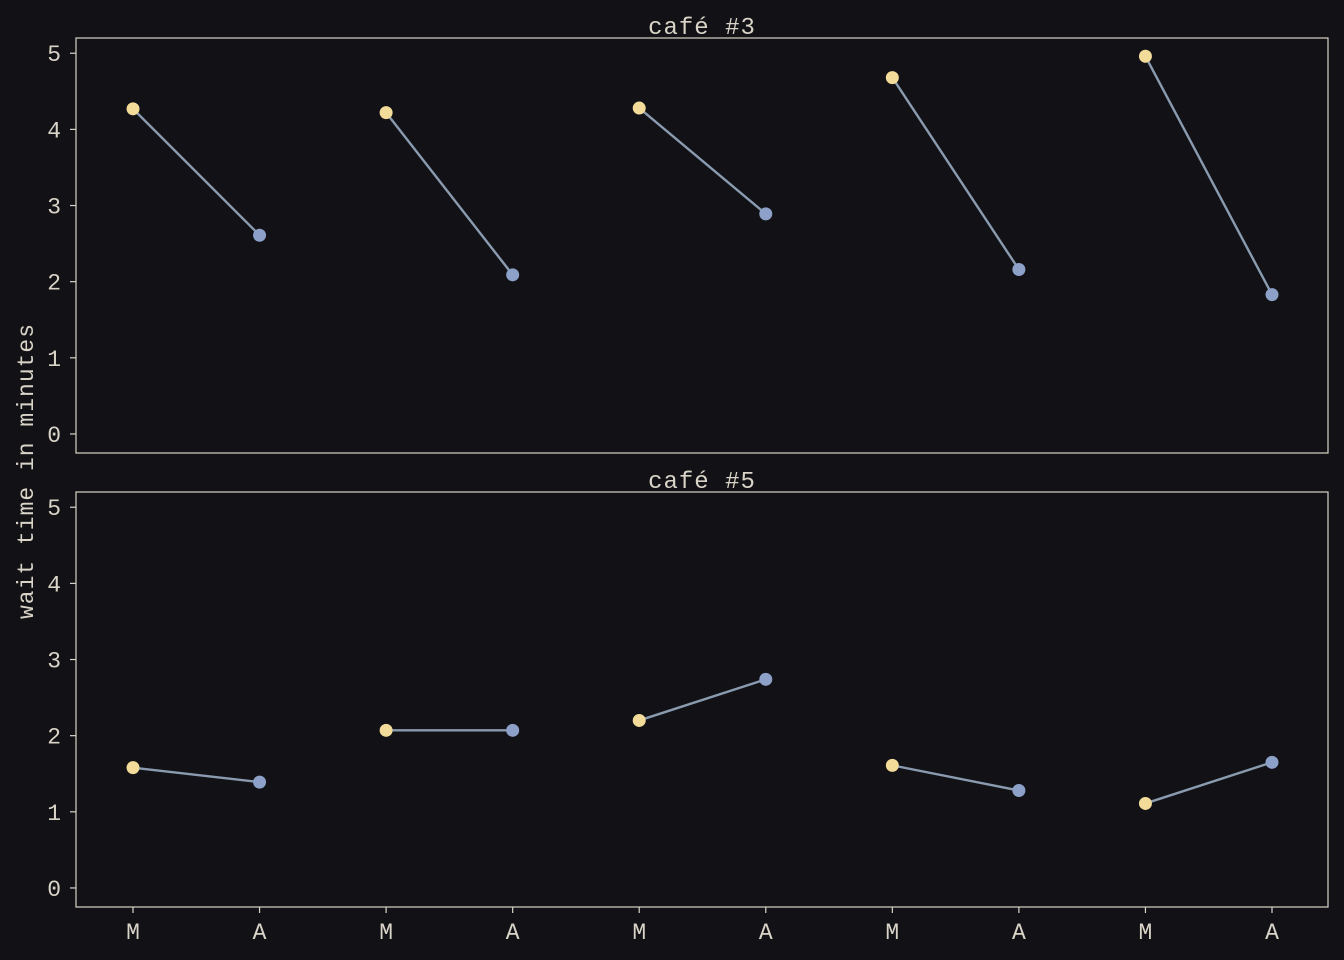  Describe the element at coordinates (702, 28) in the screenshot. I see `panel-title: café #3` at that location.